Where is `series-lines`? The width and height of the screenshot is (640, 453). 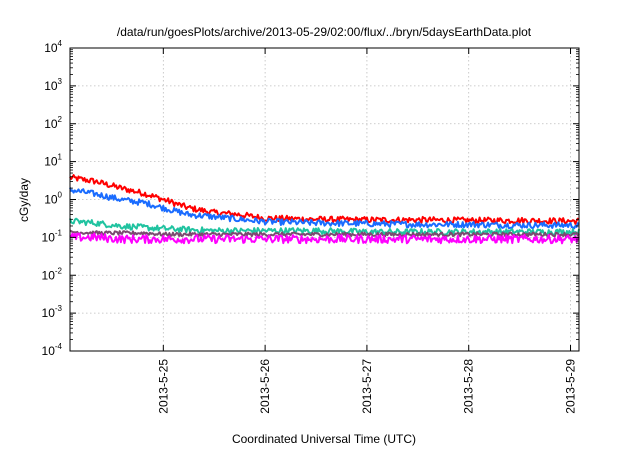 series-lines is located at coordinates (324, 209).